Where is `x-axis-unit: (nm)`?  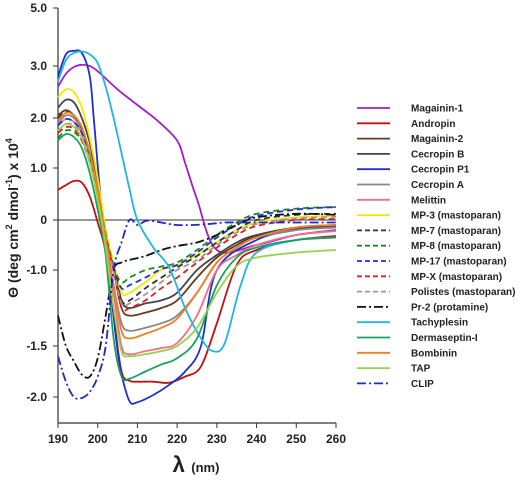 x-axis-unit: (nm) is located at coordinates (205, 467).